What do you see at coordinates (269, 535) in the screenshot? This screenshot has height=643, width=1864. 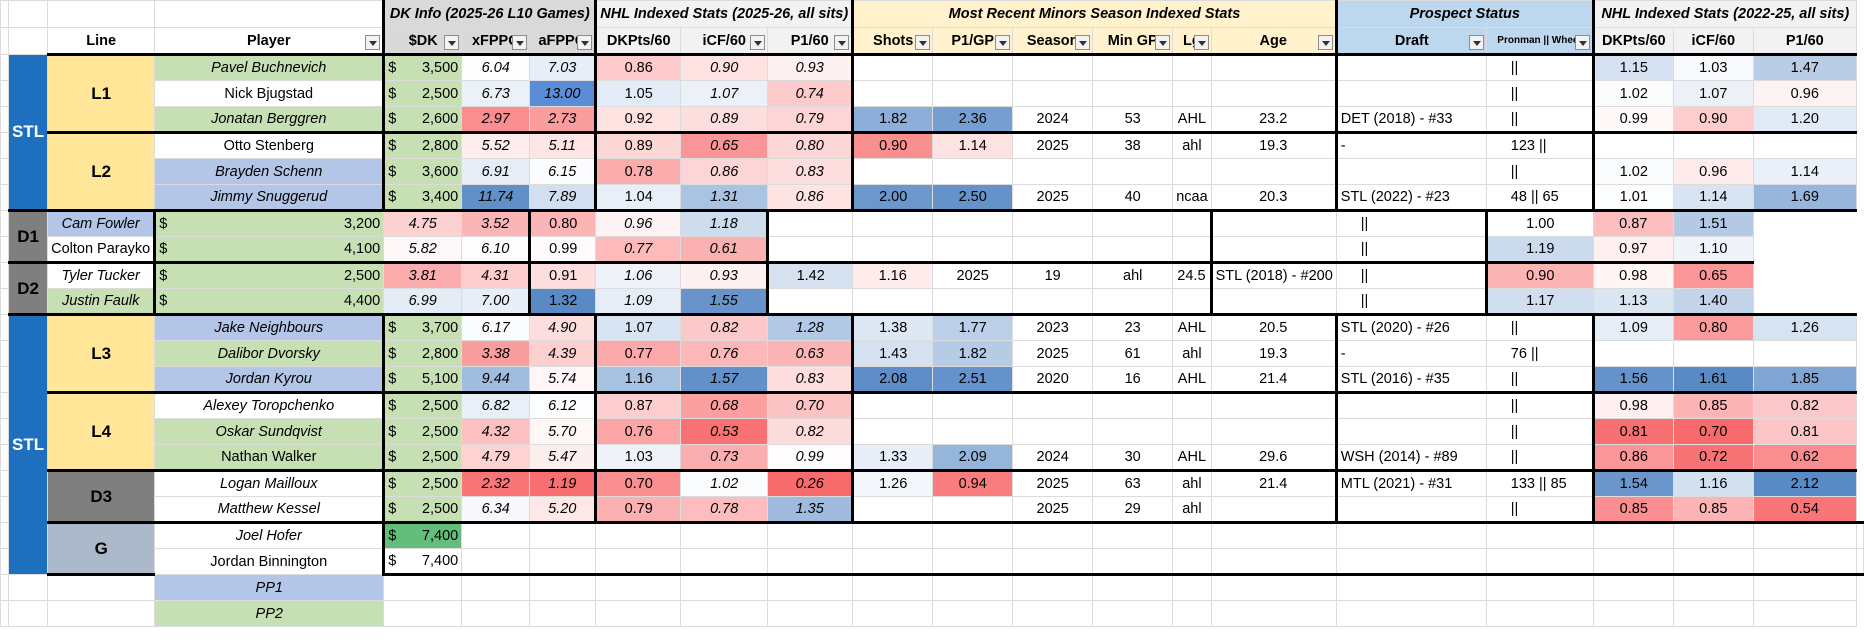 I see `player-name: Joel Hofer` at bounding box center [269, 535].